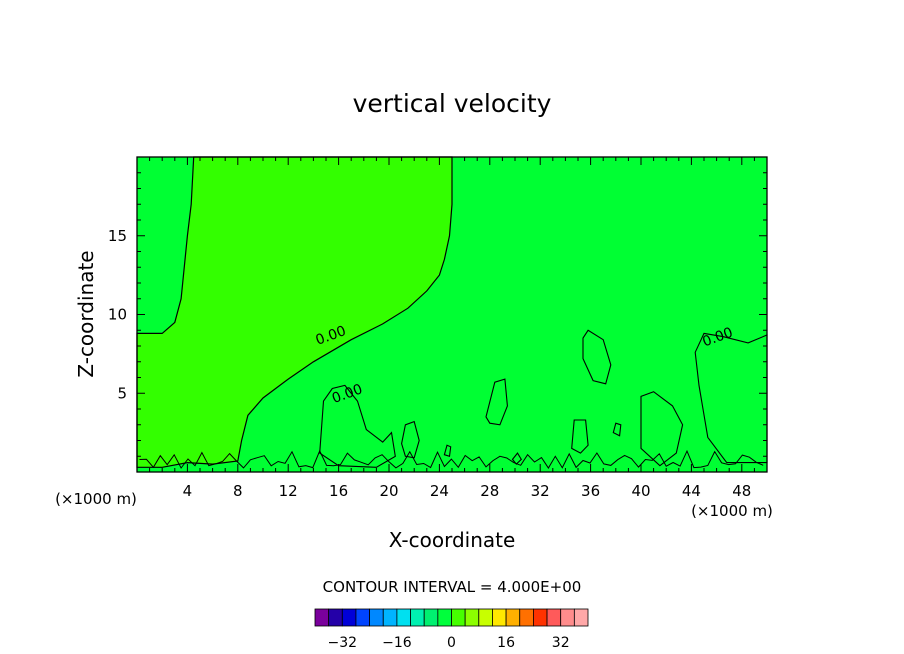  I want to click on x-tick-label: 24, so click(439, 491).